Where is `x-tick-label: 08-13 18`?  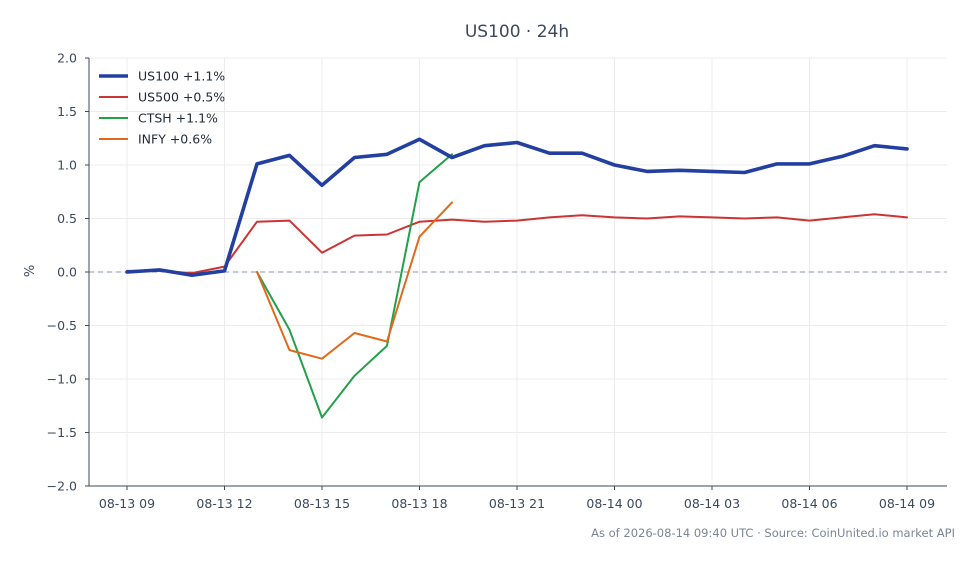
x-tick-label: 08-13 18 is located at coordinates (419, 503).